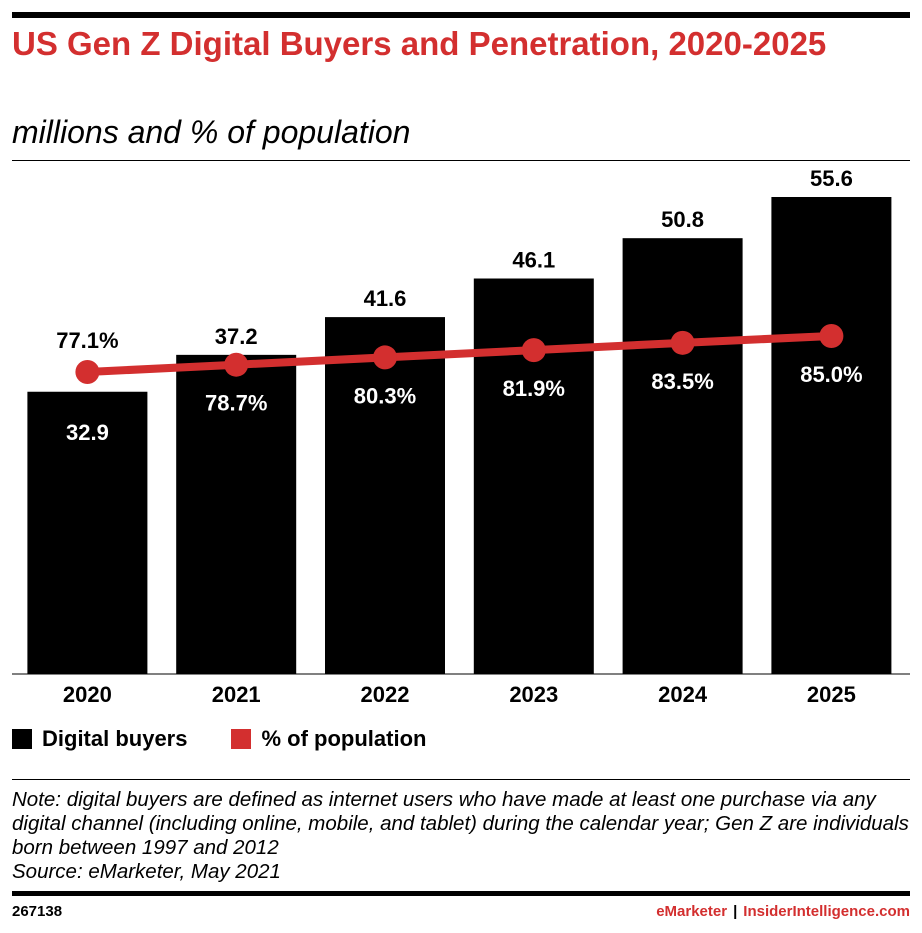  Describe the element at coordinates (236, 694) in the screenshot. I see `x-tick-label-2021: 2021` at that location.